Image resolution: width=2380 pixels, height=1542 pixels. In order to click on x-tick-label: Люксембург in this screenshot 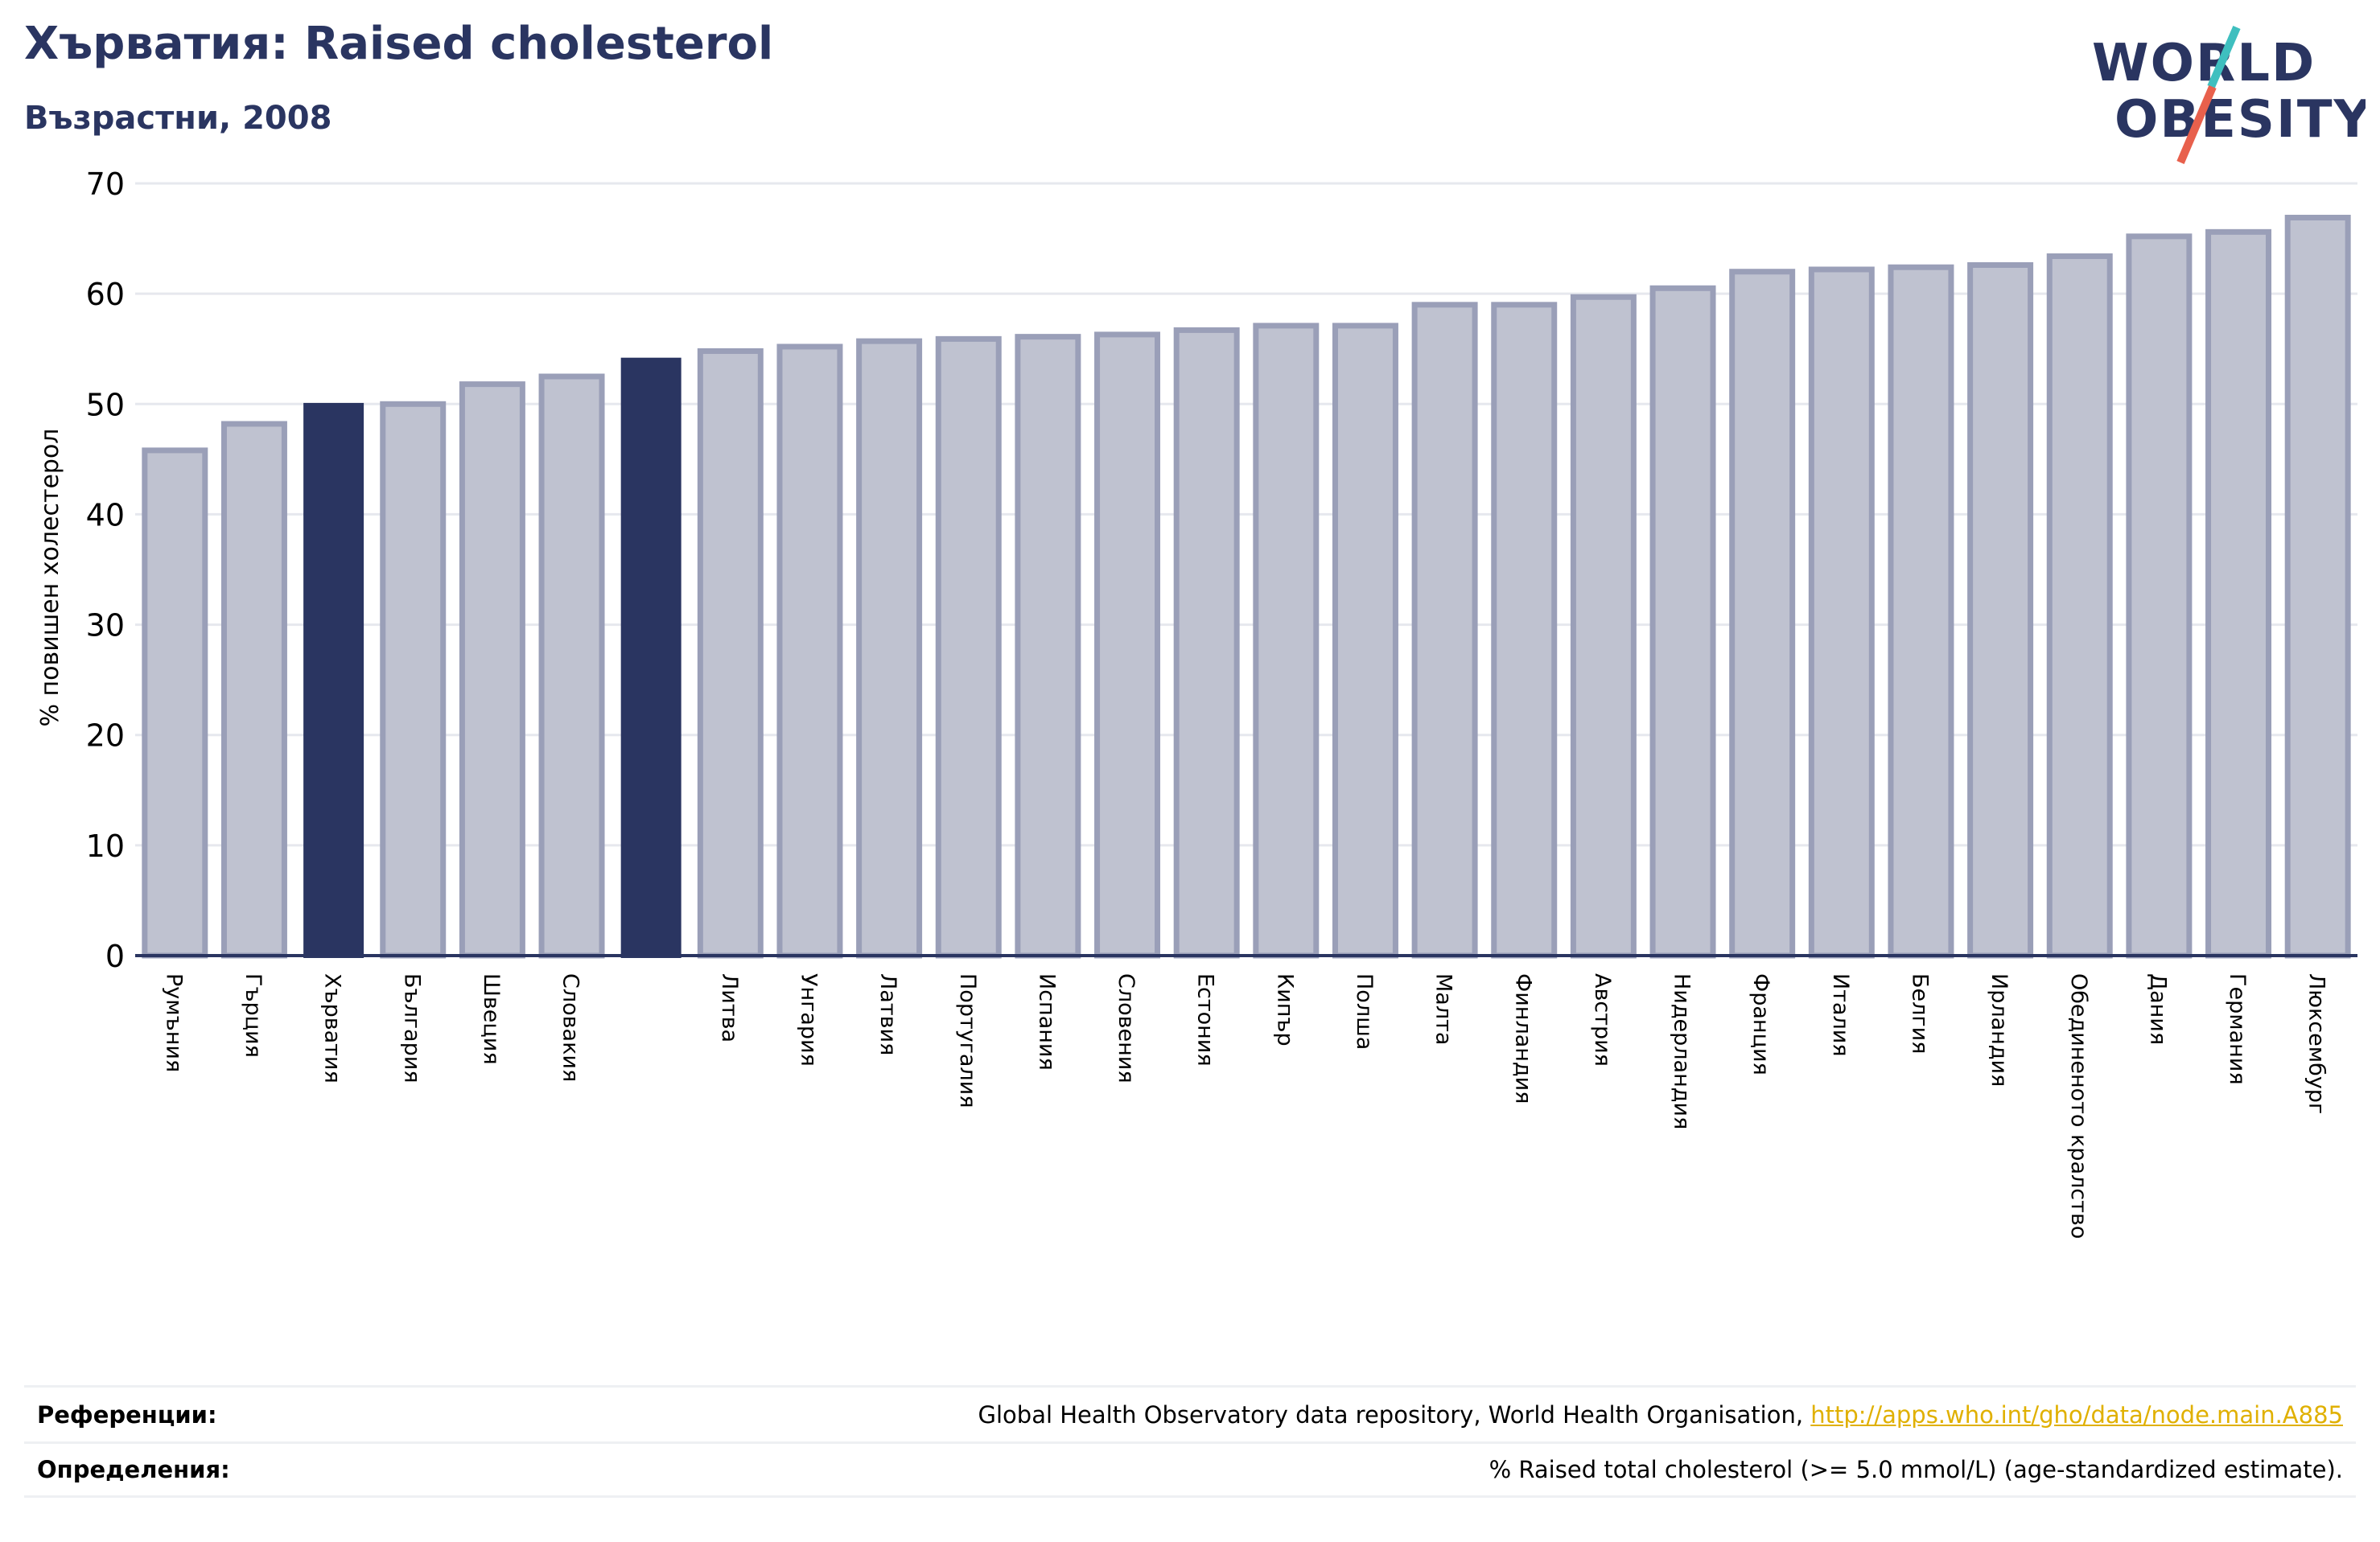, I will do `click(2316, 1043)`.